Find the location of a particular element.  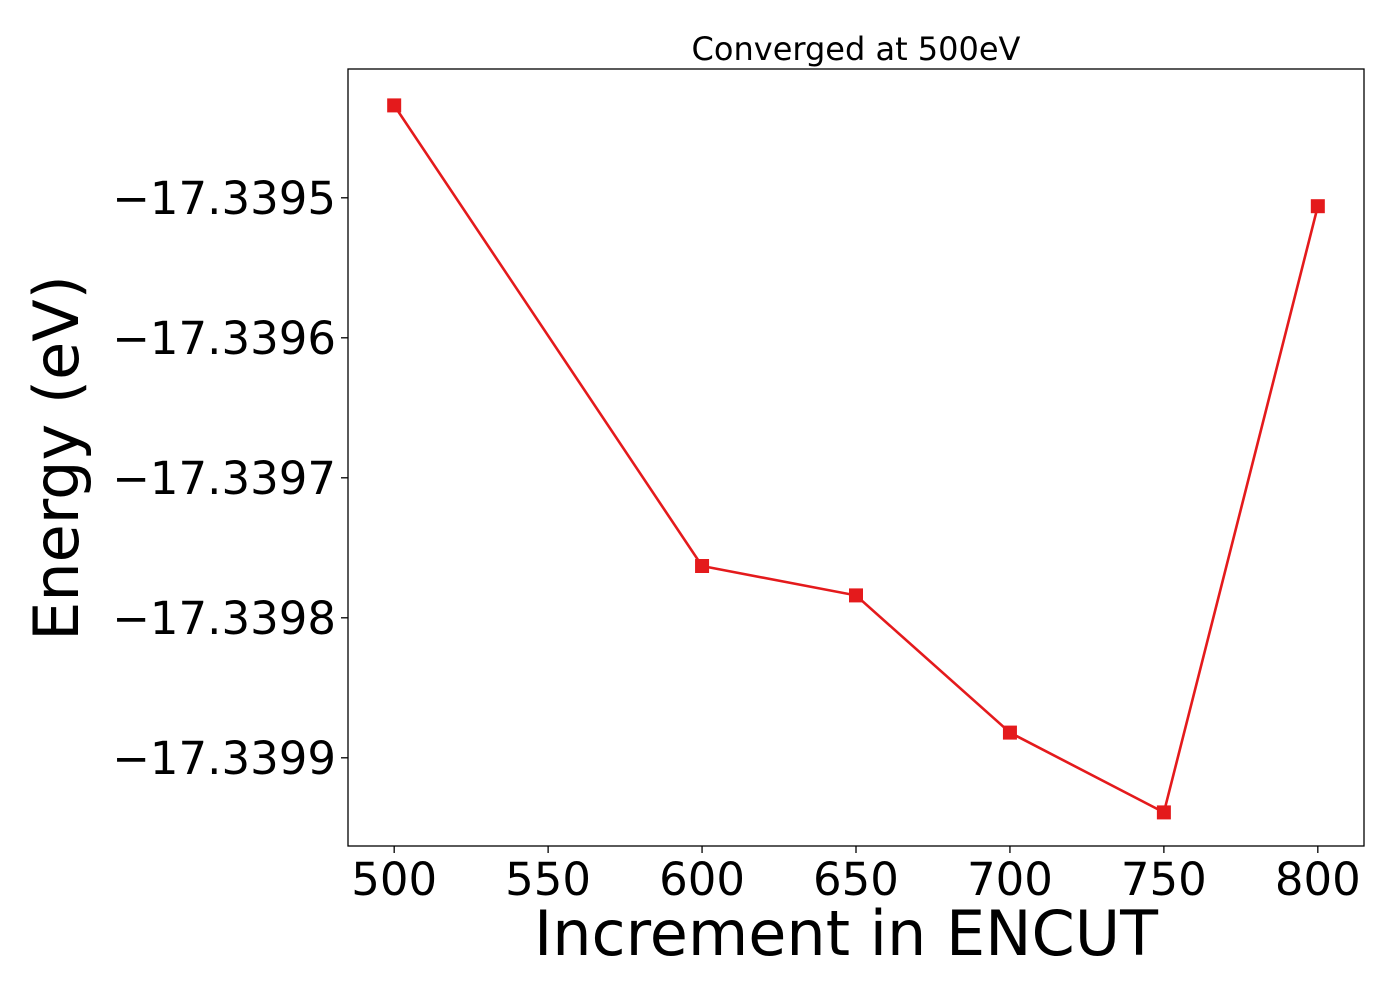

y-tick-label: −17.3395 is located at coordinates (224, 198).